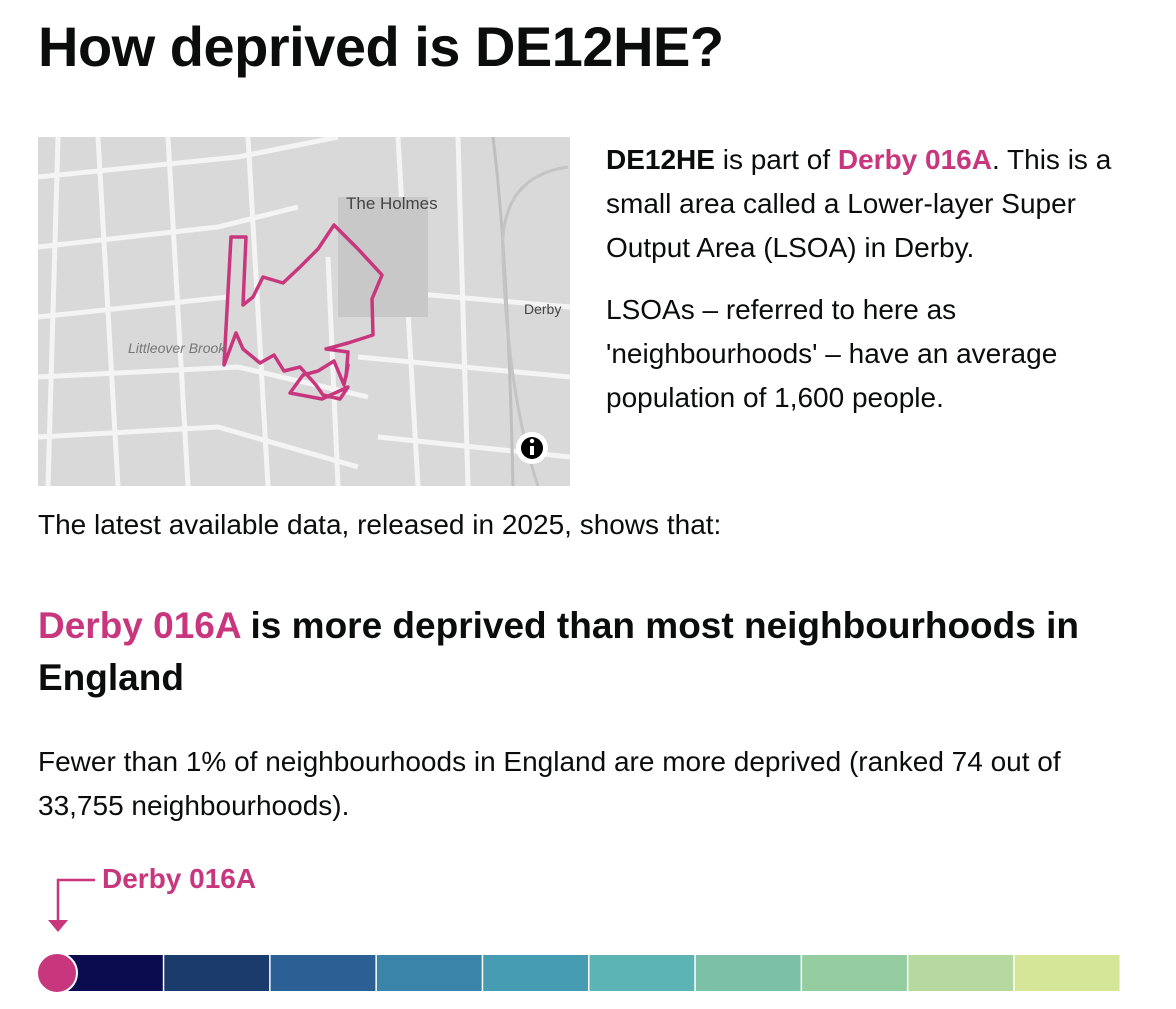 This screenshot has width=1176, height=1009. Describe the element at coordinates (75, 900) in the screenshot. I see `marker-leader` at that location.